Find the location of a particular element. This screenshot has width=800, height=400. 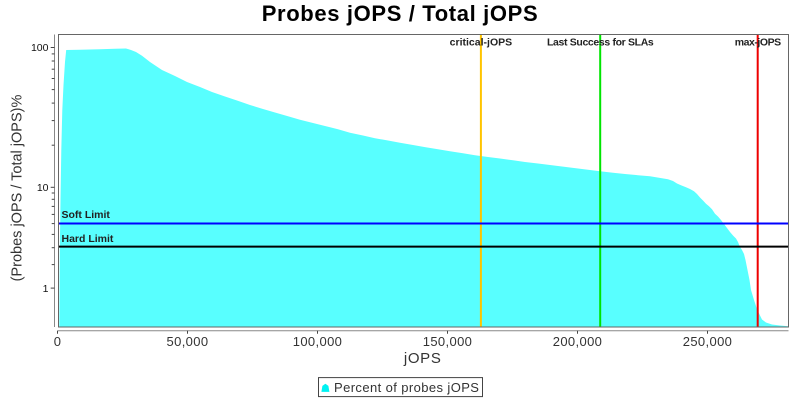

svg-text: Probes jOPS / Total jOPS is located at coordinates (400, 13).